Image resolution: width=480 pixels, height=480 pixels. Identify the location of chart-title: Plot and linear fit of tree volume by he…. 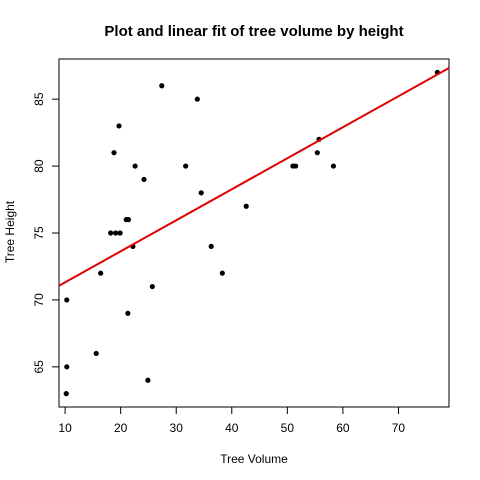
(253, 31).